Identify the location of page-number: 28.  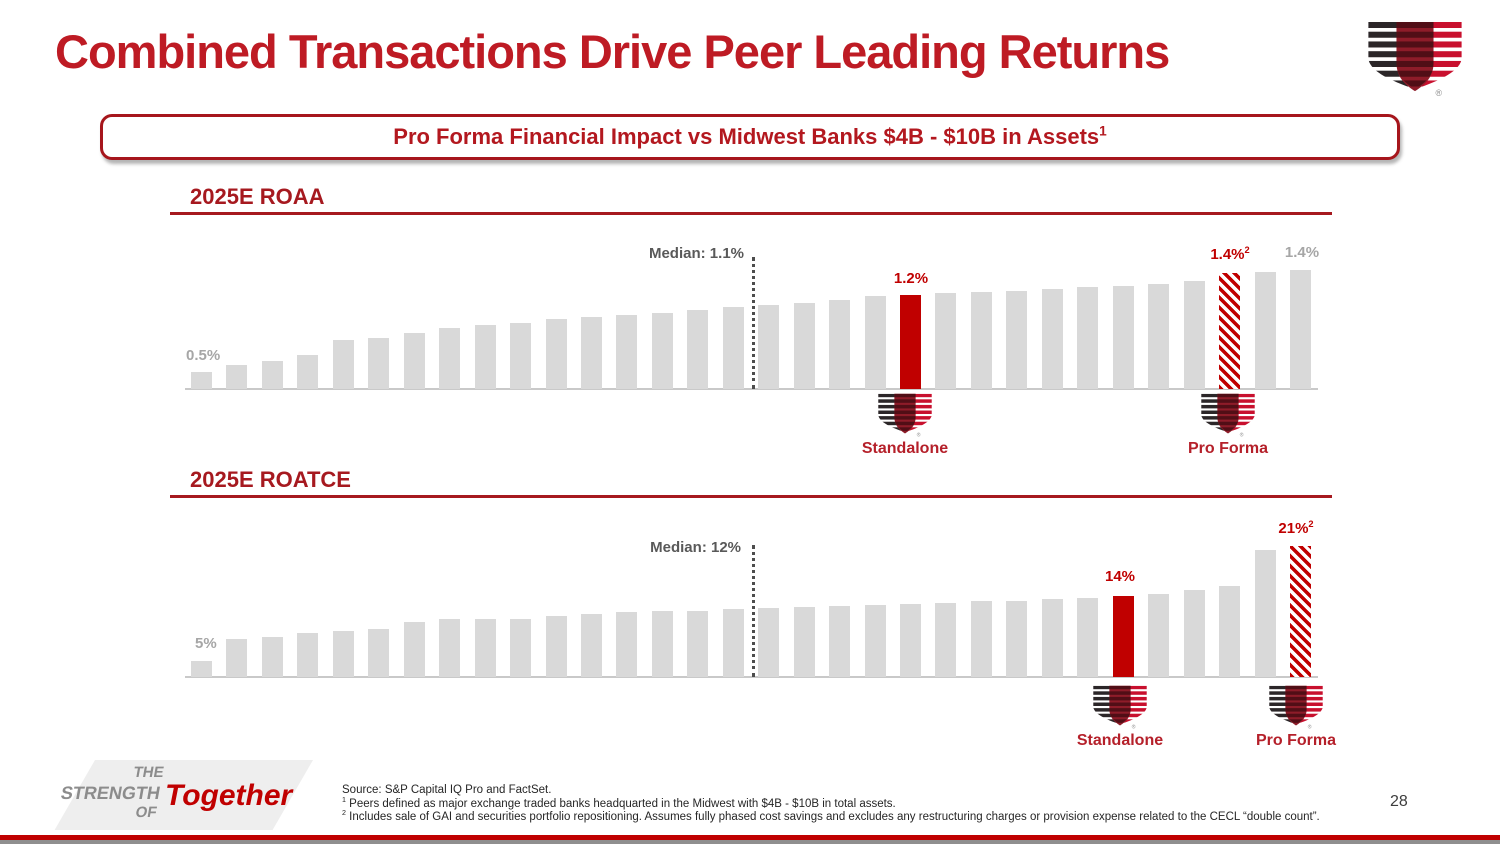
(1399, 801).